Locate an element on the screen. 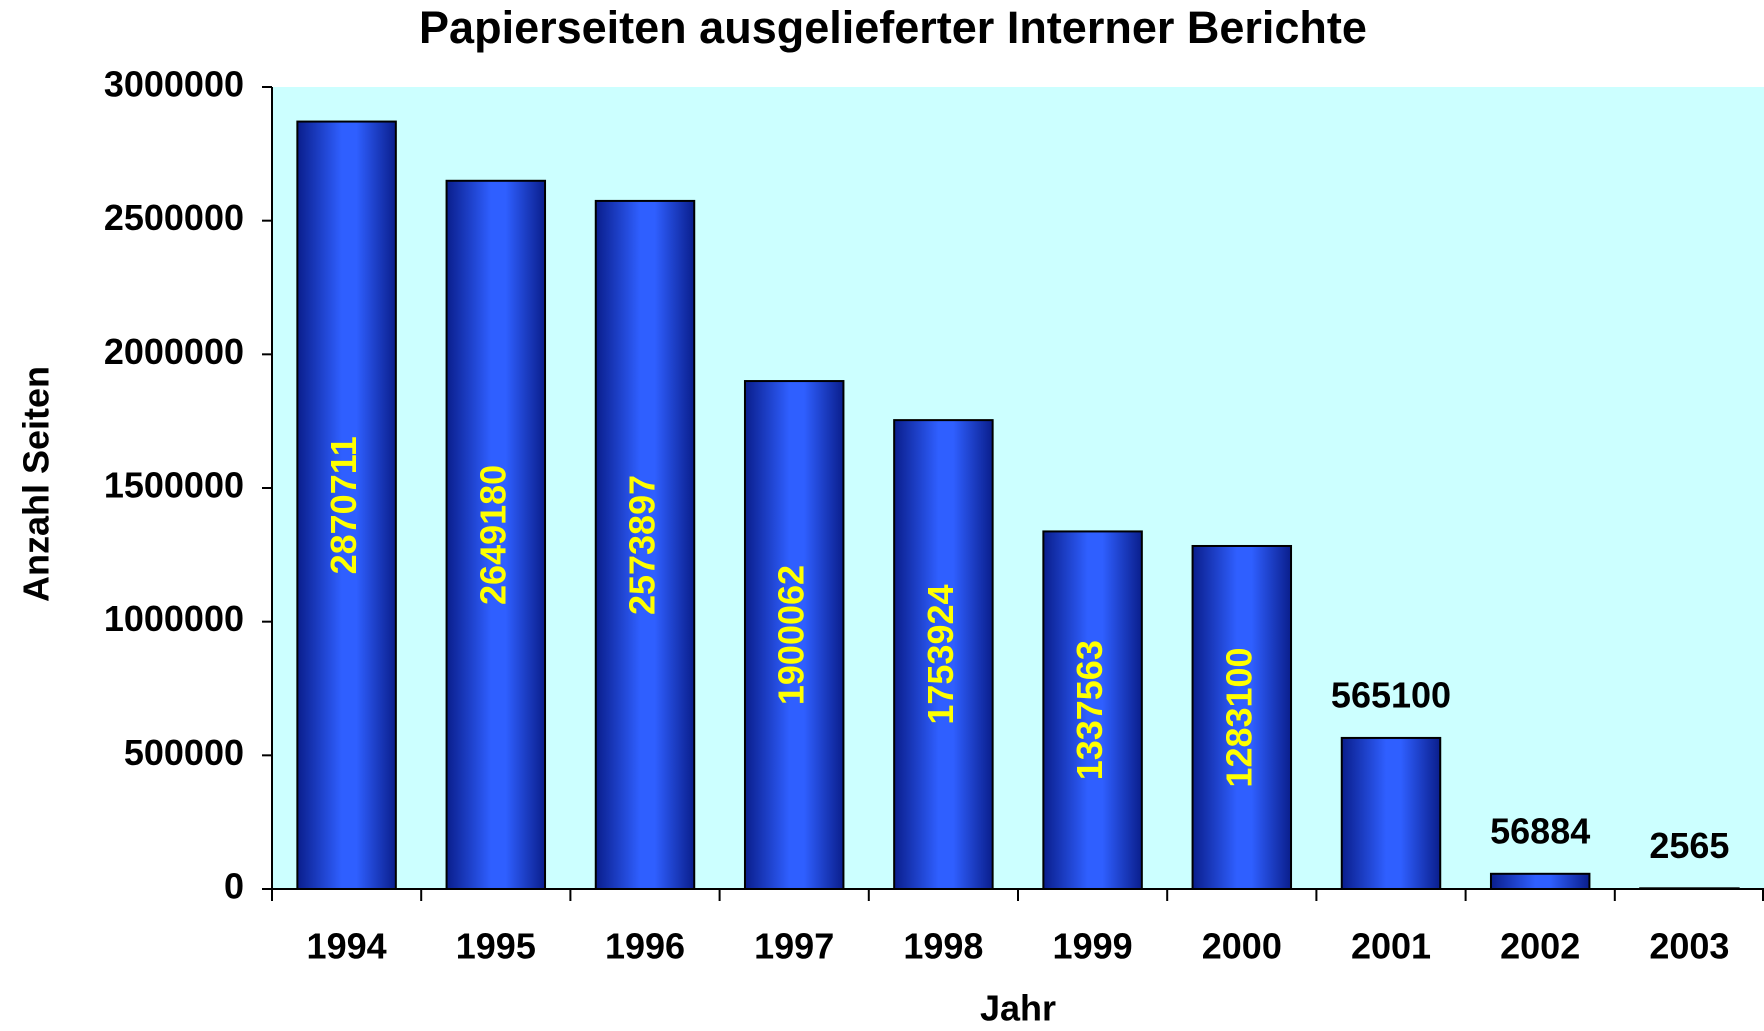  x-tick-label: 2003 is located at coordinates (1689, 946).